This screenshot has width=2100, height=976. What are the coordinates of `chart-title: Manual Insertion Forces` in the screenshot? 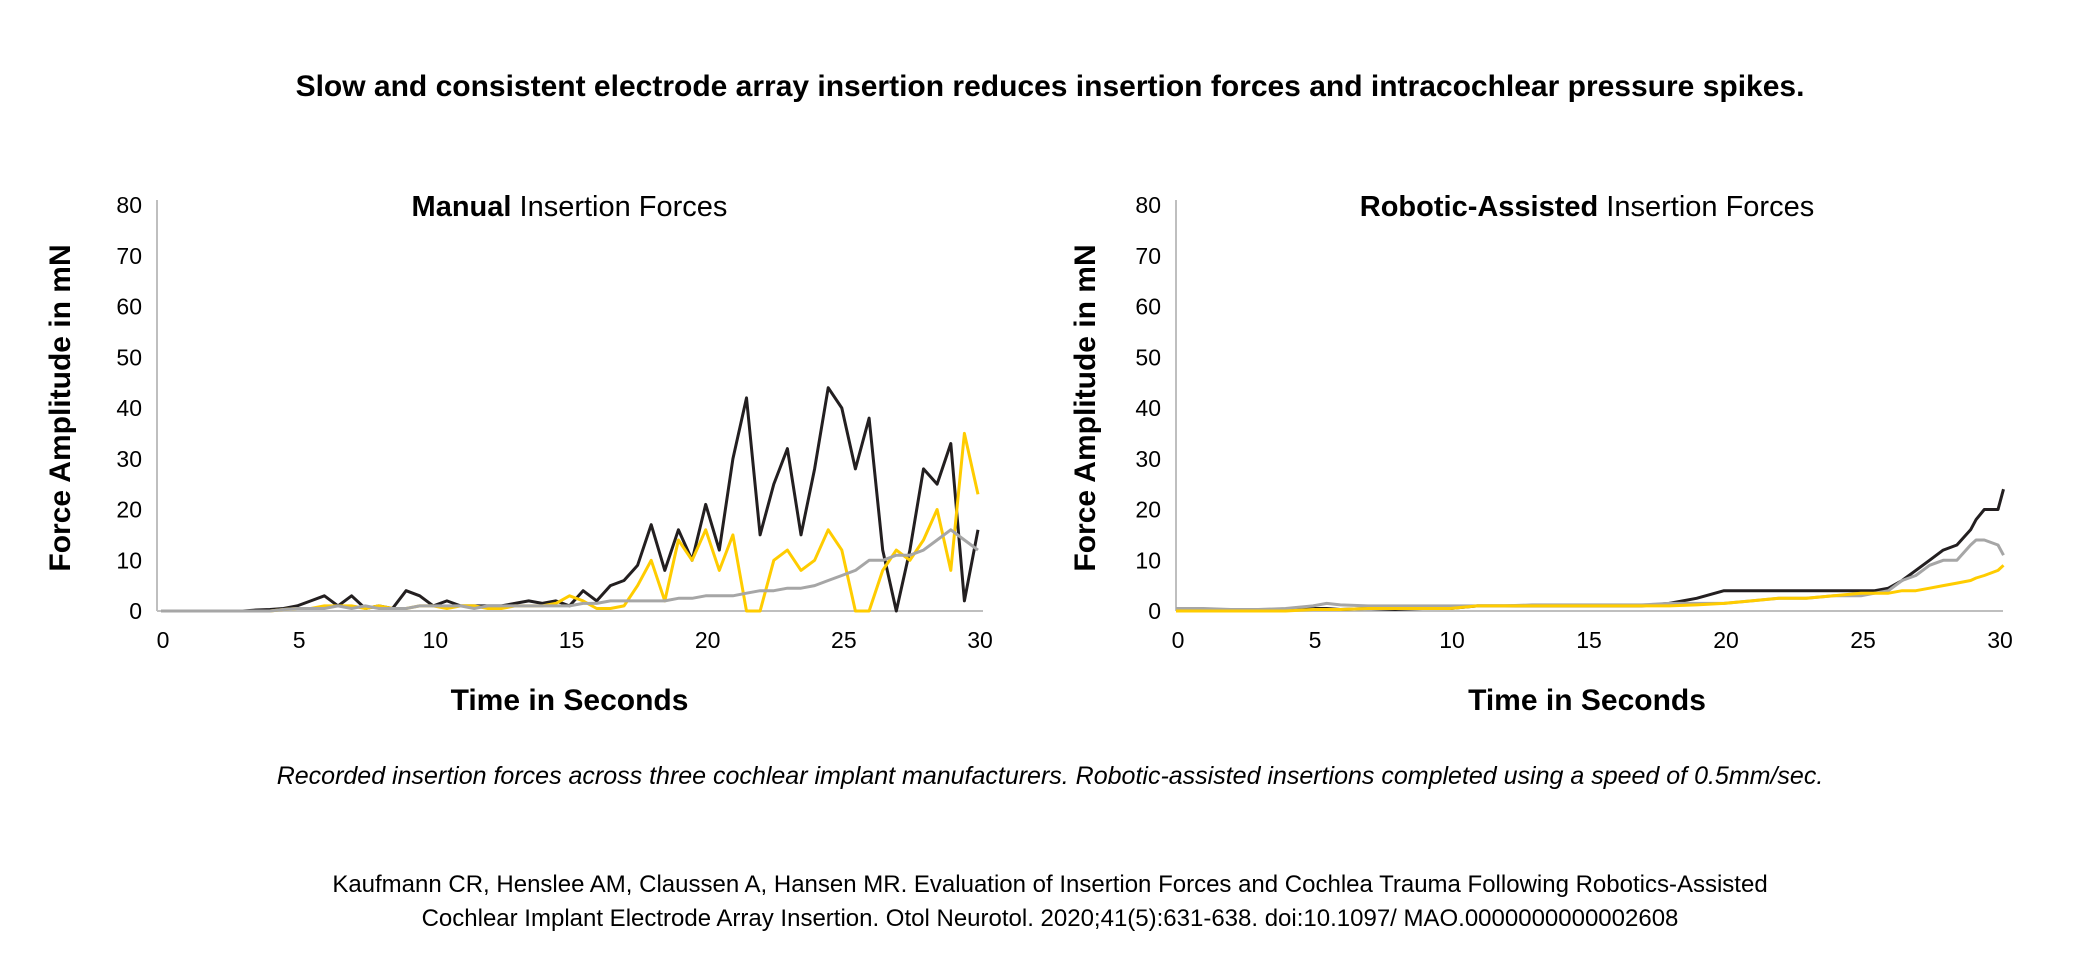 It's located at (570, 207).